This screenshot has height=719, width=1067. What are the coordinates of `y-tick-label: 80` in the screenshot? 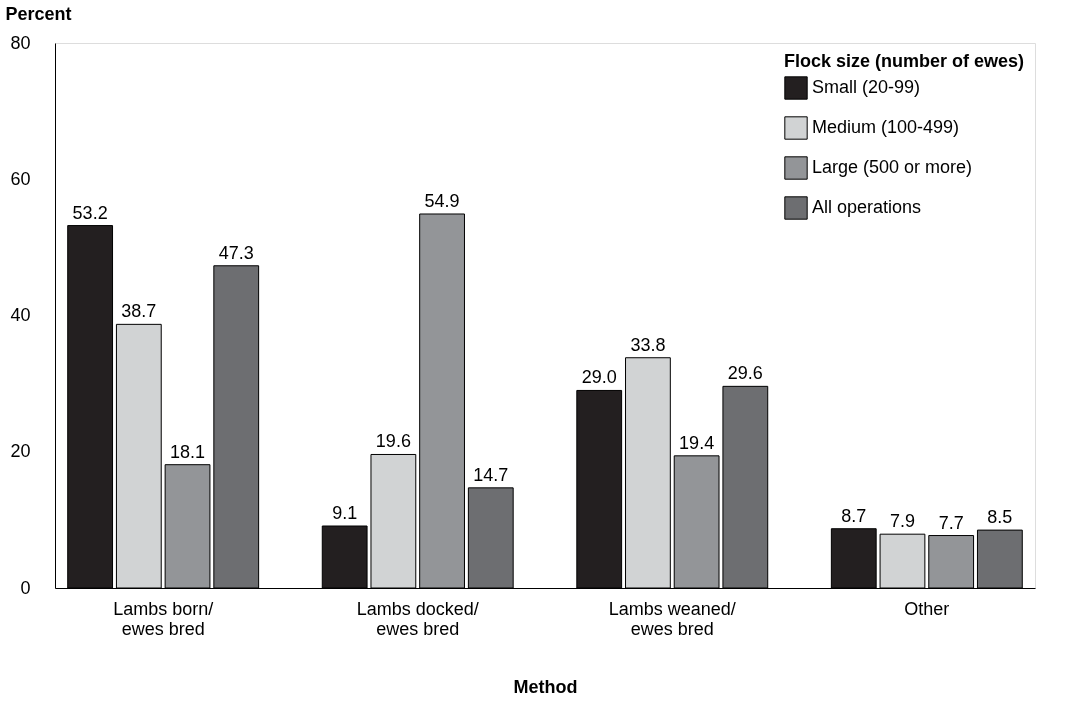 It's located at (20, 42).